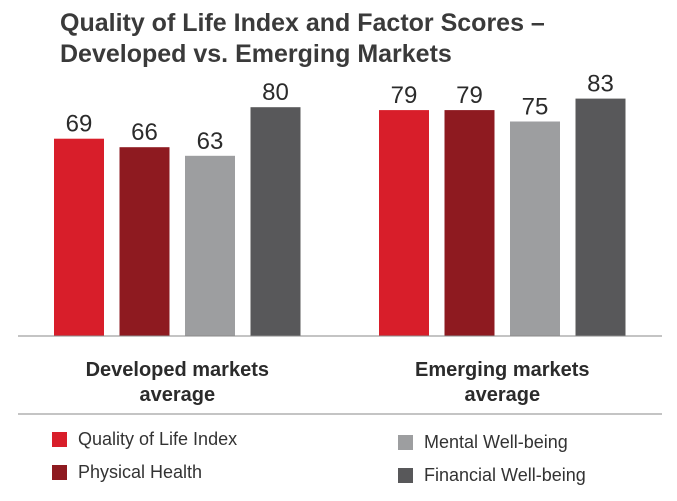 This screenshot has width=677, height=501. What do you see at coordinates (340, 113) in the screenshot?
I see `value-labels-group: 69 66 63 80 79 79 75 83` at bounding box center [340, 113].